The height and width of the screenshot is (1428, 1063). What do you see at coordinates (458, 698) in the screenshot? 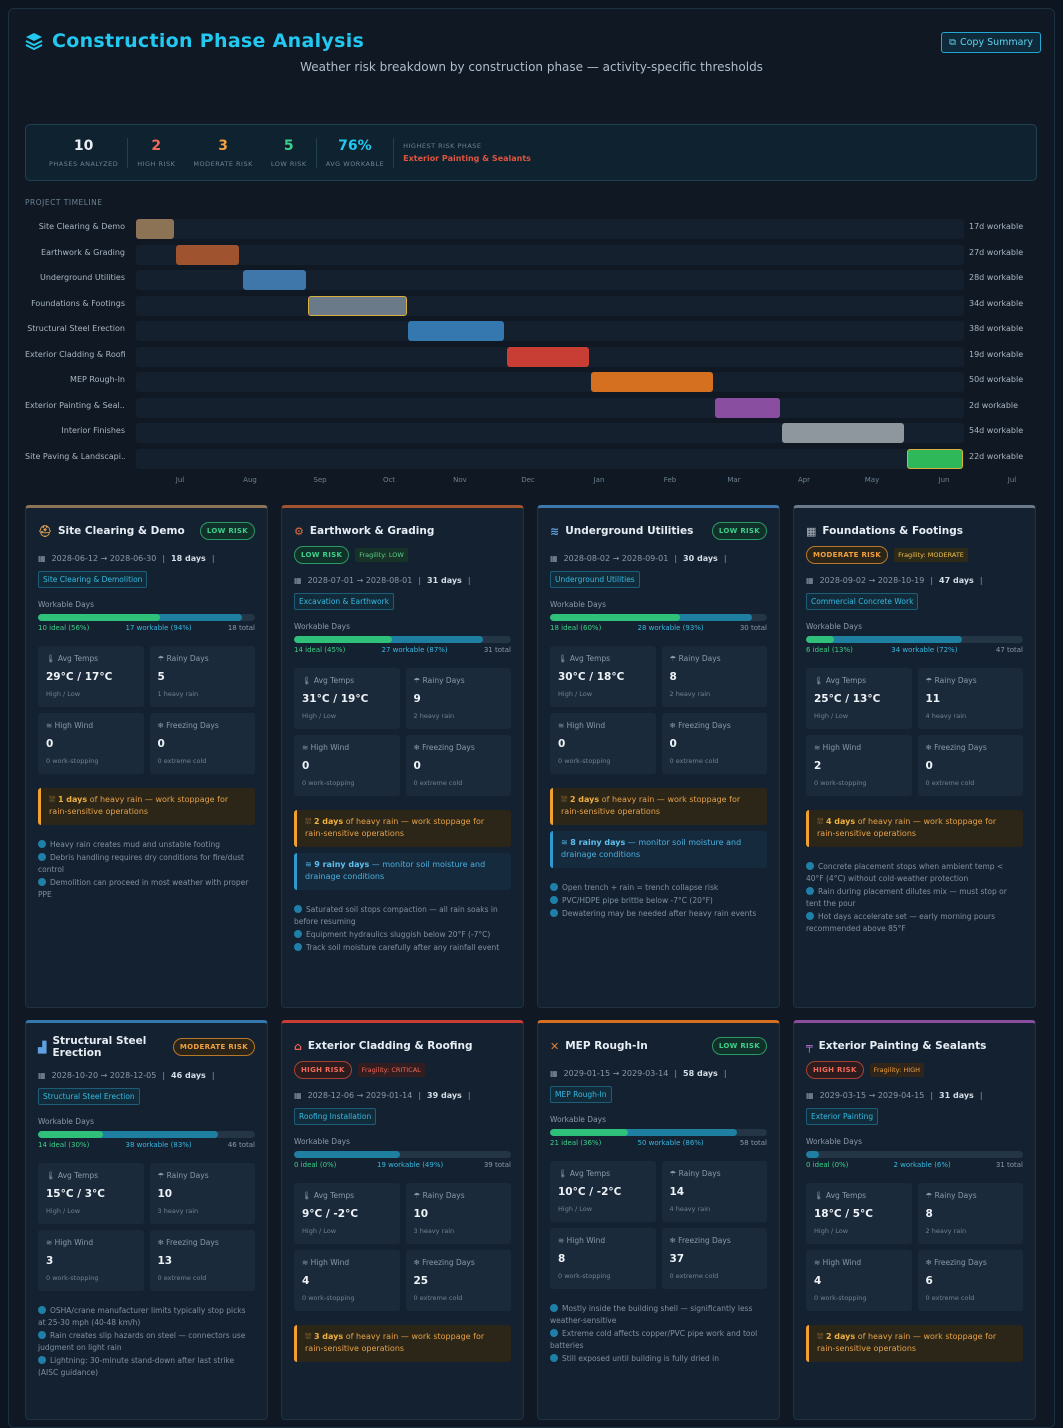
I see `stat-cell: ☂ Rainy Days 9 2 heavy rain` at bounding box center [458, 698].